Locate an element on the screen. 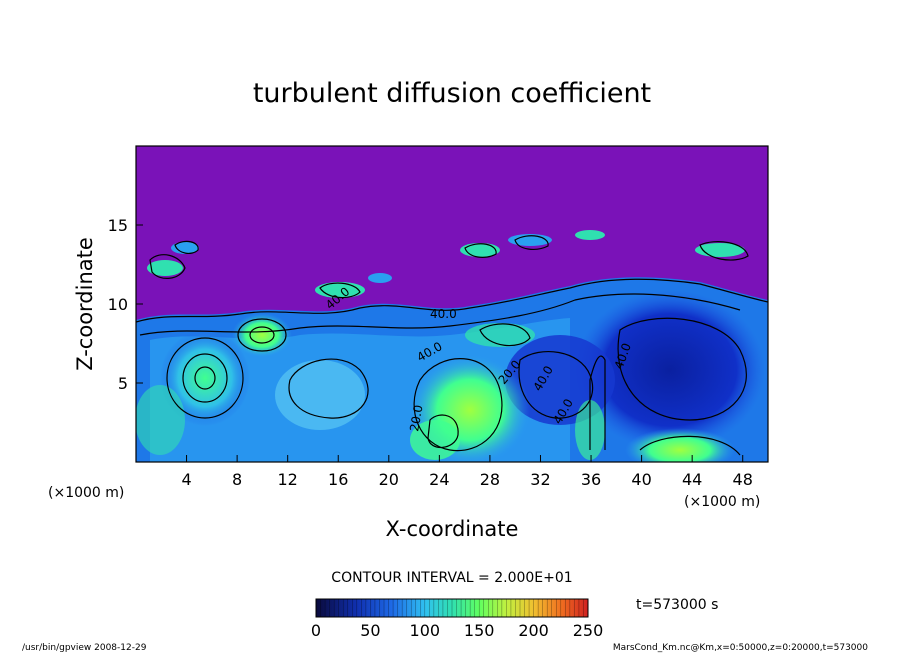  x-tick-label: 40 is located at coordinates (641, 479).